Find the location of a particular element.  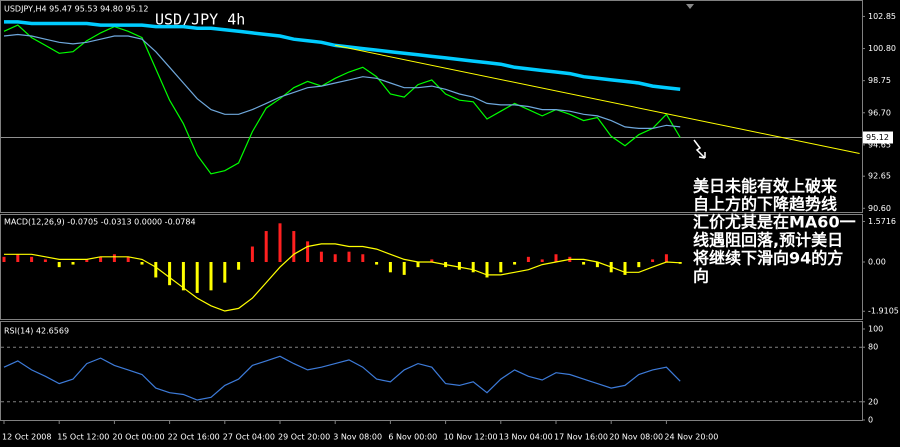

annotation: 美日未能有效上破来 is located at coordinates (765, 186).